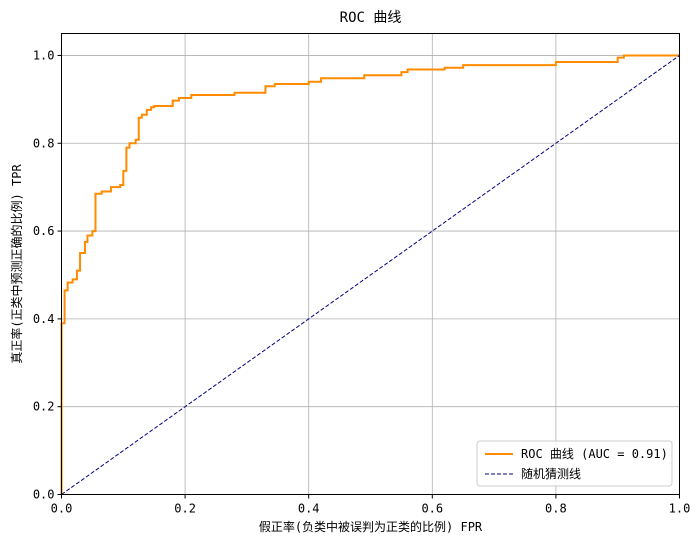  I want to click on y-ticks: 0.0 0.2 0.4 0.6 0.8 1.0, so click(47, 275).